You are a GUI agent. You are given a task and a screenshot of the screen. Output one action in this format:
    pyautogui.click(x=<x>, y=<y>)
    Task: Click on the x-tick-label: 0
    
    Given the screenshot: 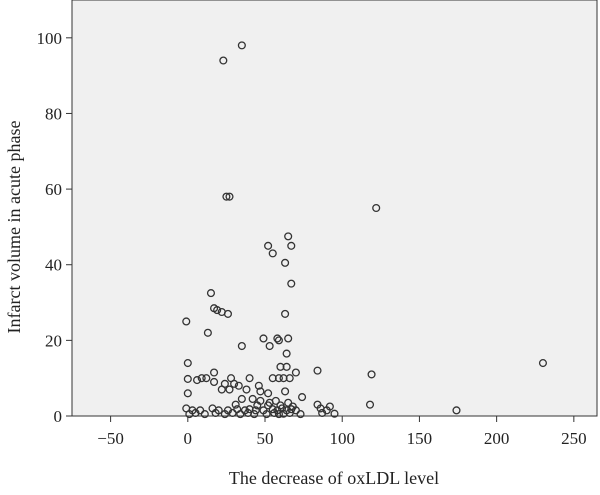 What is the action you would take?
    pyautogui.click(x=188, y=438)
    